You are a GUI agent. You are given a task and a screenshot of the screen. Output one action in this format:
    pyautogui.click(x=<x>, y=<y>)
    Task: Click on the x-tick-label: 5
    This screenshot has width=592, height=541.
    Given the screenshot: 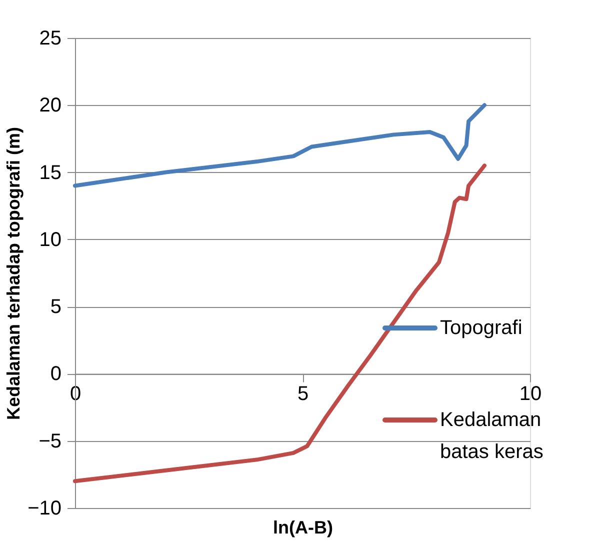 What is the action you would take?
    pyautogui.click(x=303, y=394)
    